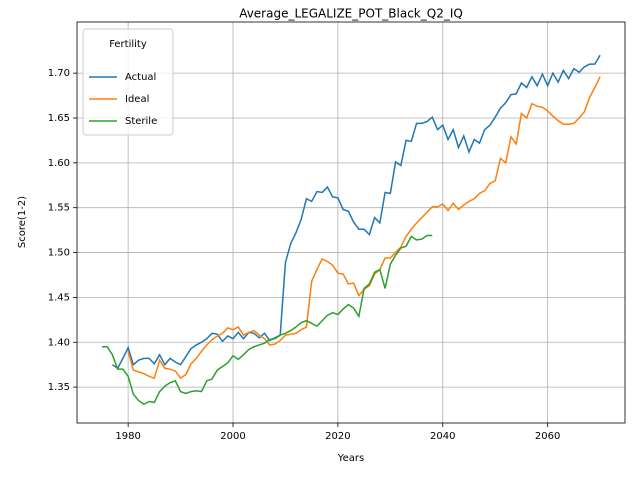  I want to click on x-tick-label: 2020, so click(337, 436).